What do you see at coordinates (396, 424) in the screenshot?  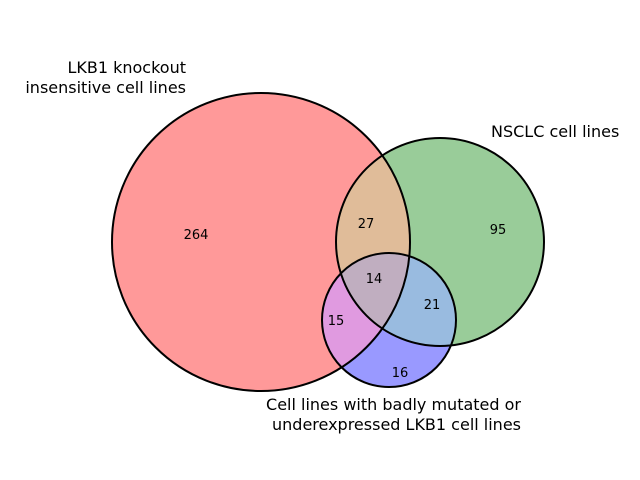 I see `set-c-label-line-2: underexpressed LKB1 cell lines` at bounding box center [396, 424].